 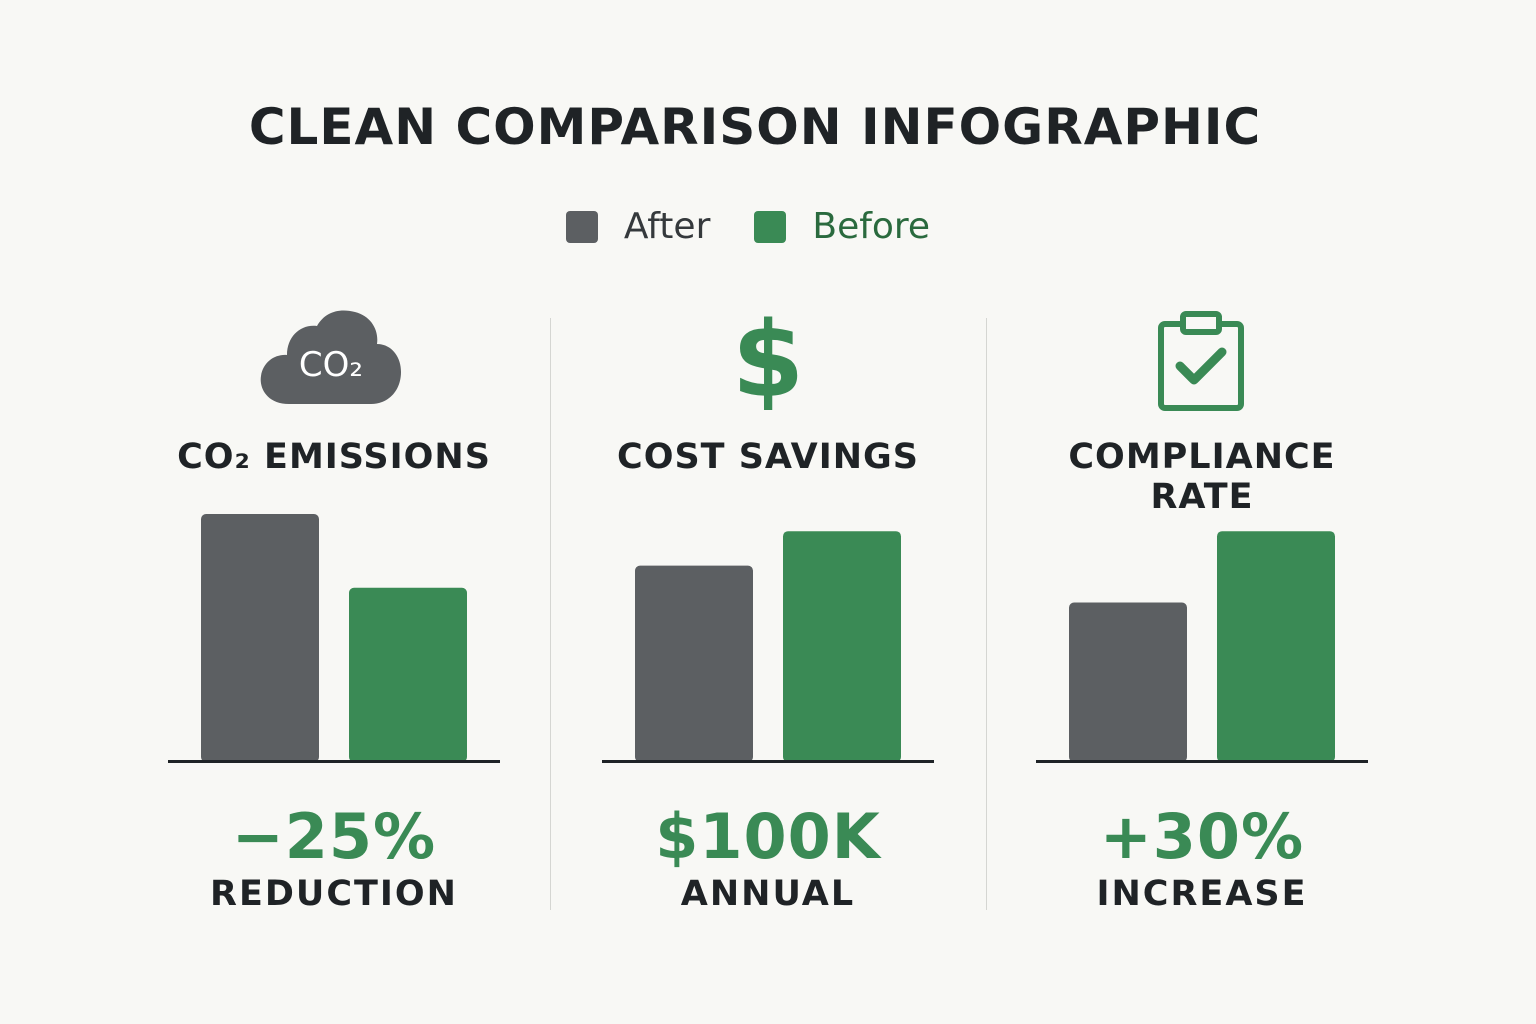 I want to click on stat-value-co2: −25%, so click(x=334, y=836).